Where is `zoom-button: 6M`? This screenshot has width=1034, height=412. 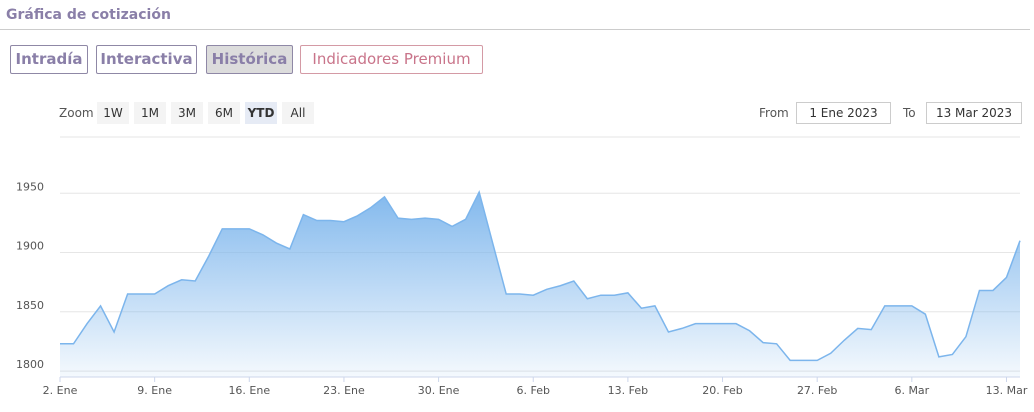 zoom-button: 6M is located at coordinates (224, 113).